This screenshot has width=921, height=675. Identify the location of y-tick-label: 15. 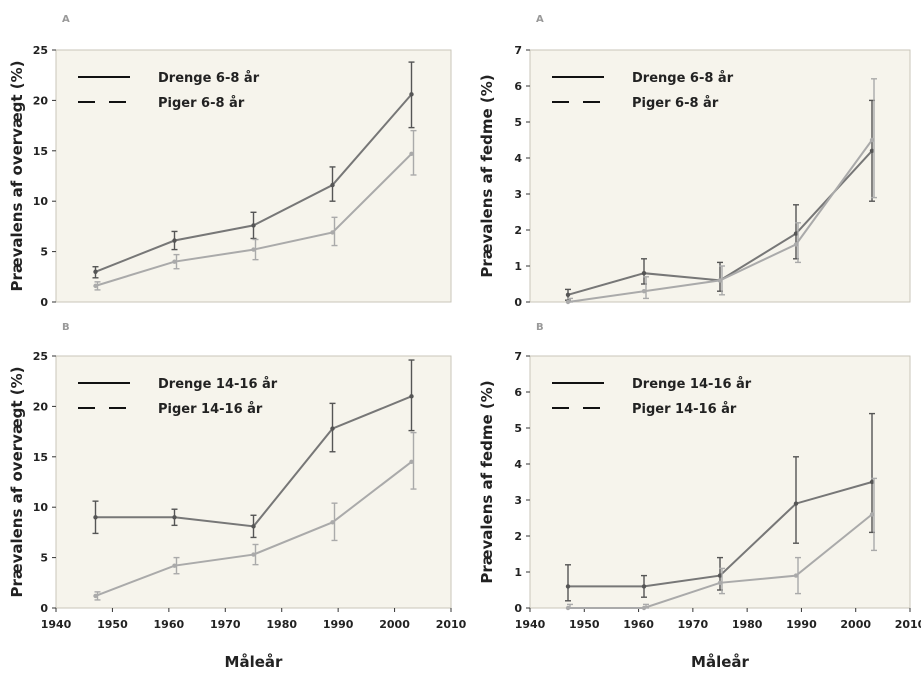
(40, 457).